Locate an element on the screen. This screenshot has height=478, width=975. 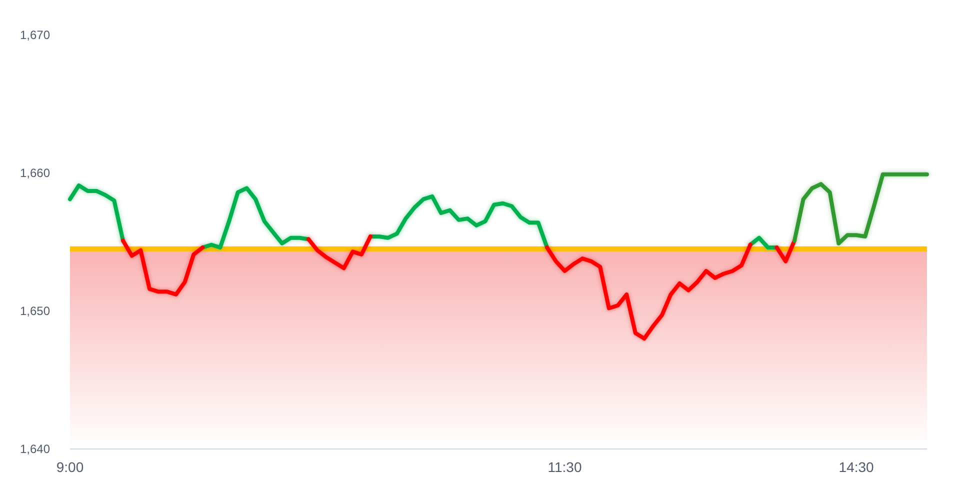
line-series is located at coordinates (860, 209).